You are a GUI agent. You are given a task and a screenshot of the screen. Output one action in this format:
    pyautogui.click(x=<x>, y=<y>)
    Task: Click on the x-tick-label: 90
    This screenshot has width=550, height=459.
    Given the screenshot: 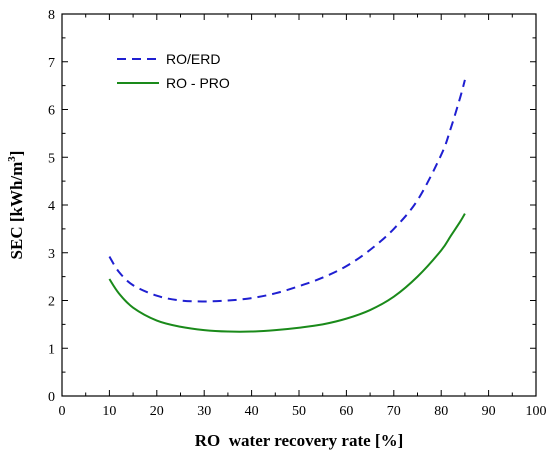 What is the action you would take?
    pyautogui.click(x=489, y=411)
    